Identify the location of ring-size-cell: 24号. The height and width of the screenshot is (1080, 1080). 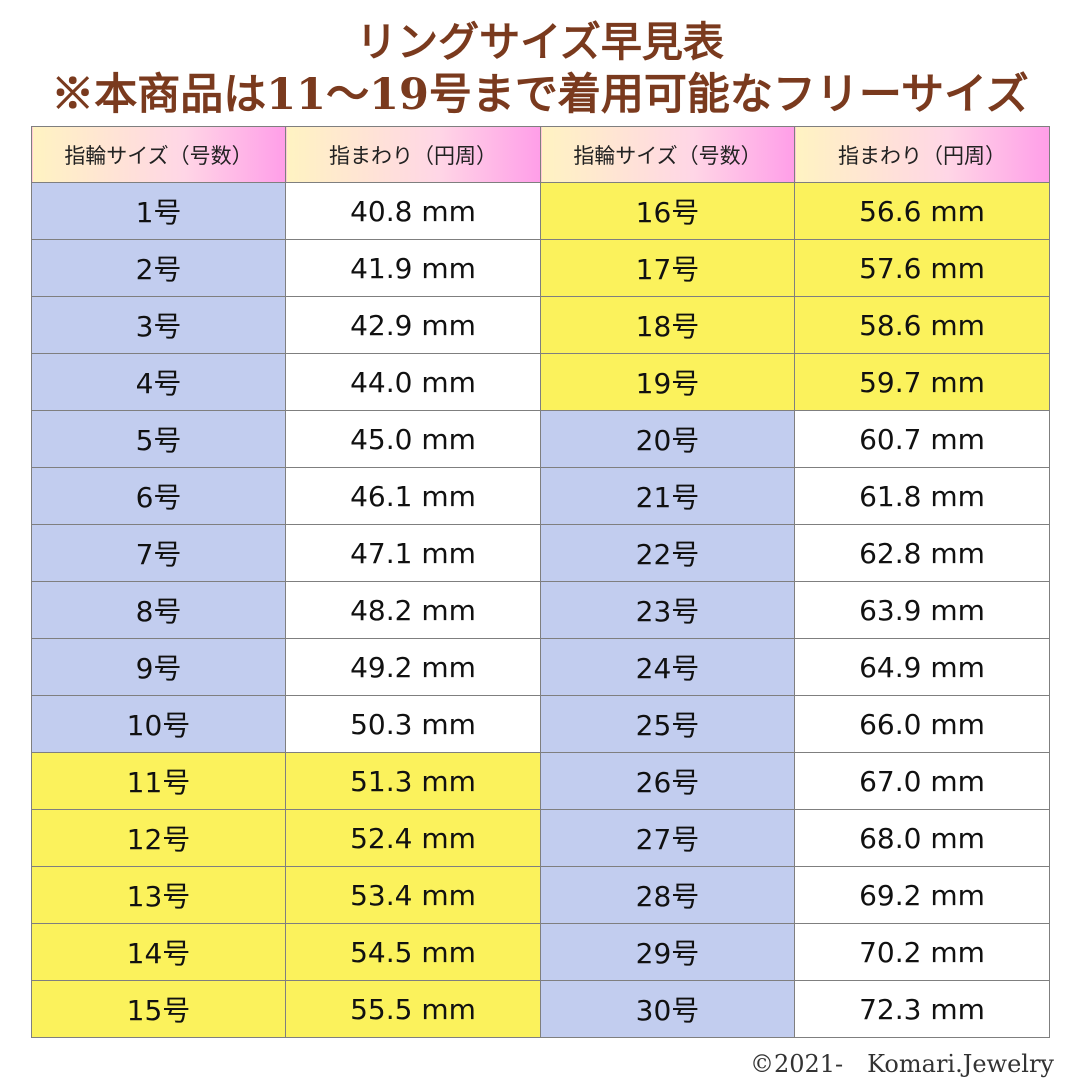
(667, 667).